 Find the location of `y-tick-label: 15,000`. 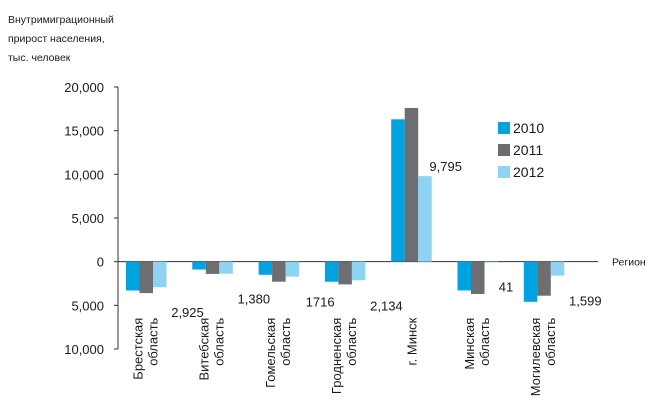

y-tick-label: 15,000 is located at coordinates (84, 131).